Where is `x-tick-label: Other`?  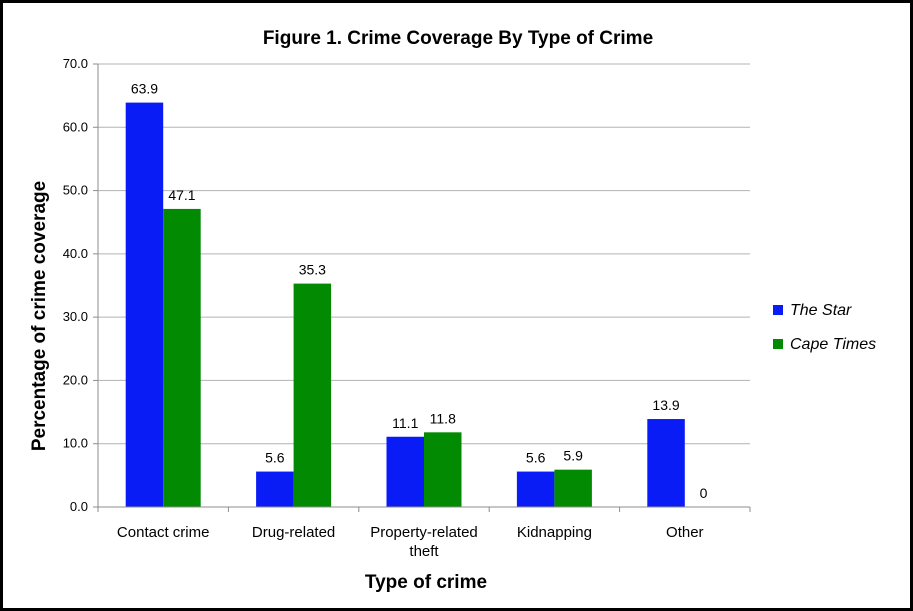
x-tick-label: Other is located at coordinates (685, 532).